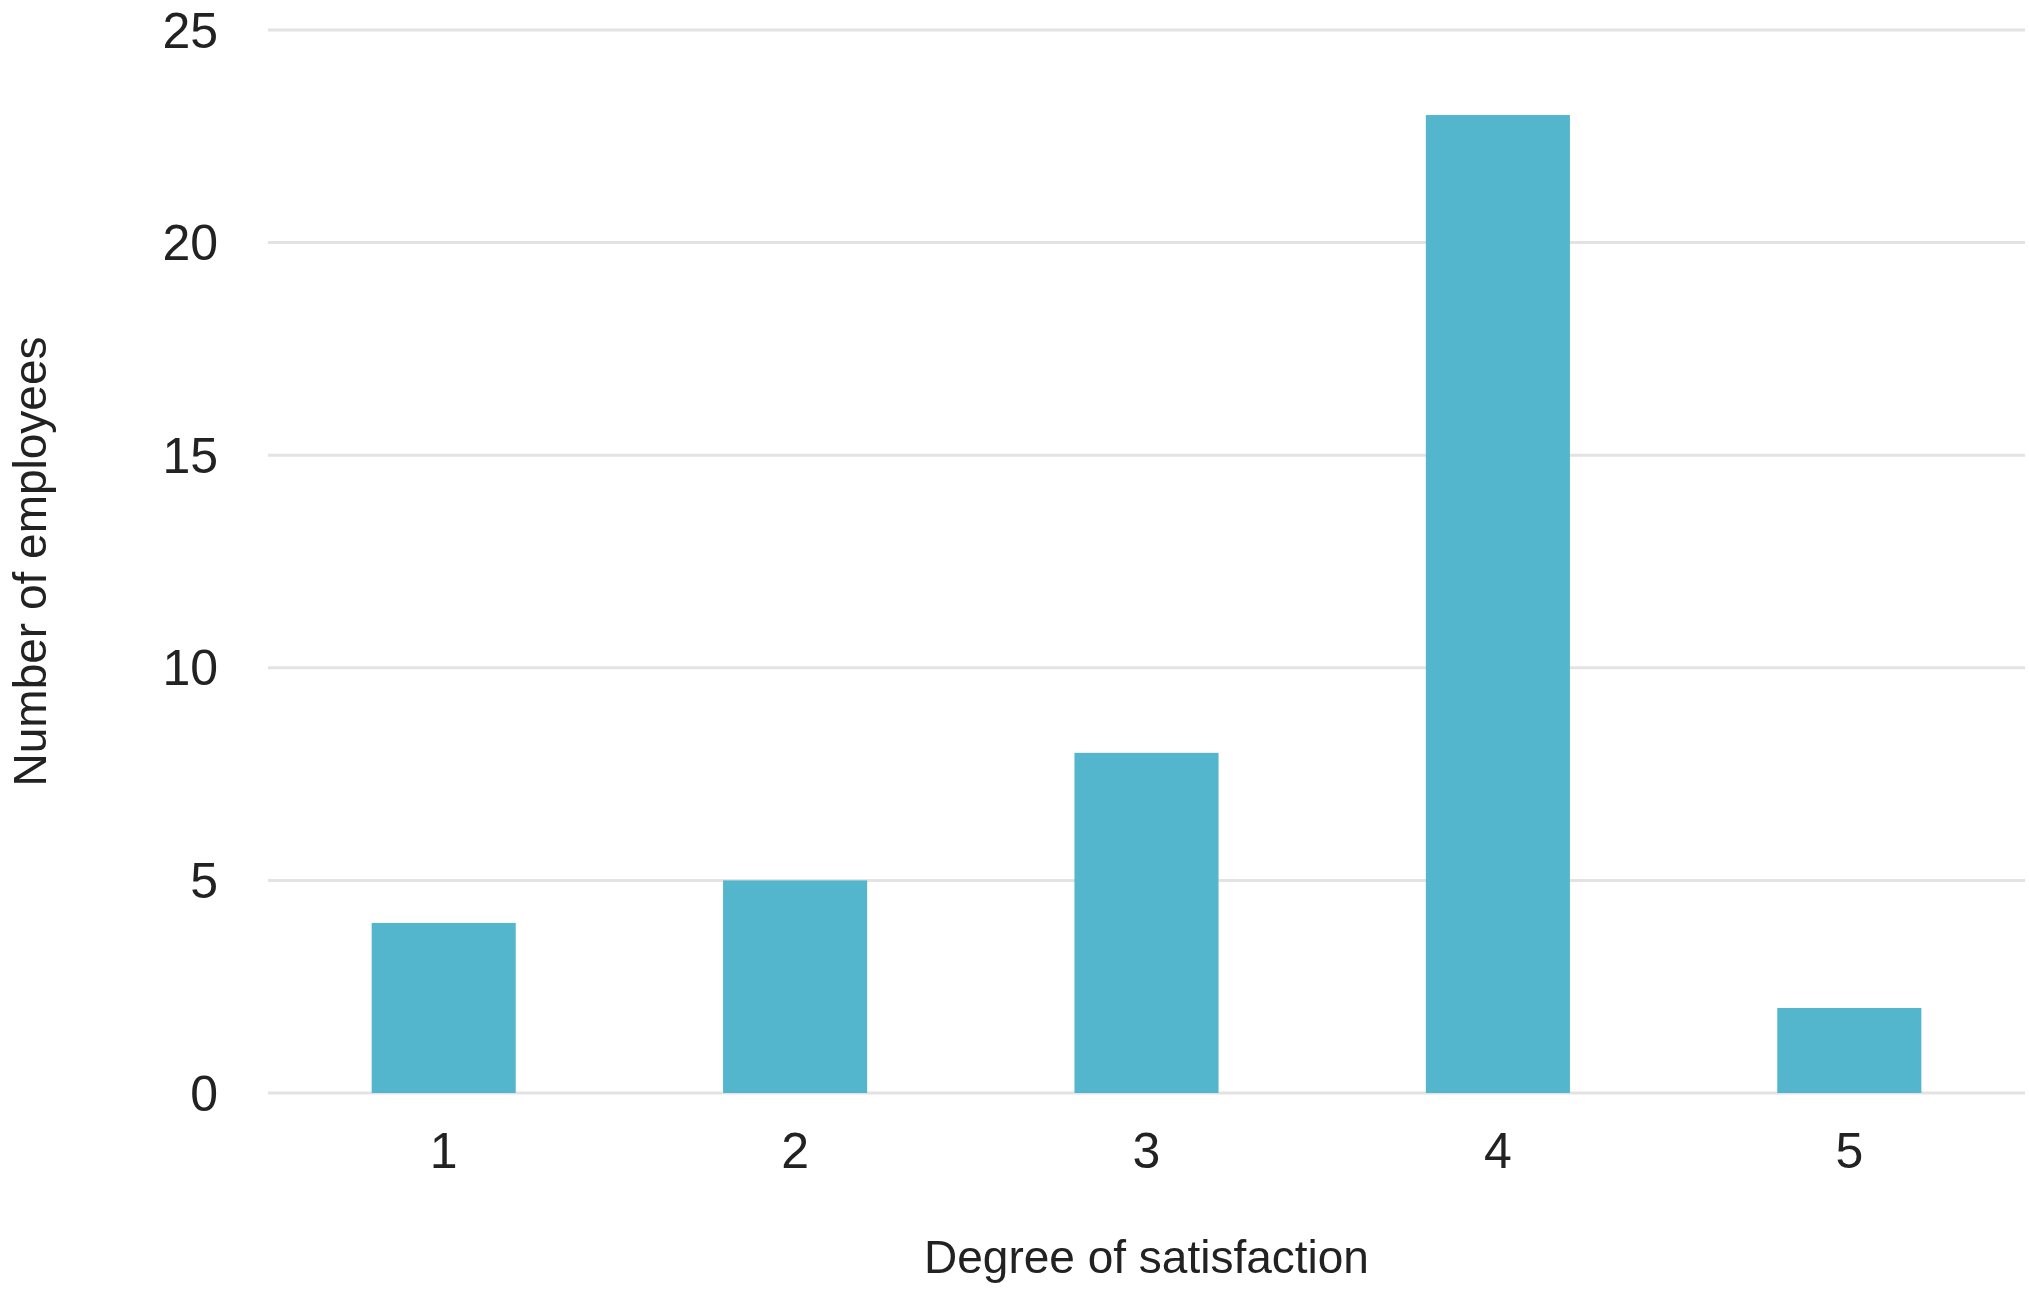 The width and height of the screenshot is (2029, 1301). Describe the element at coordinates (190, 30) in the screenshot. I see `y-tick-label: 25` at that location.